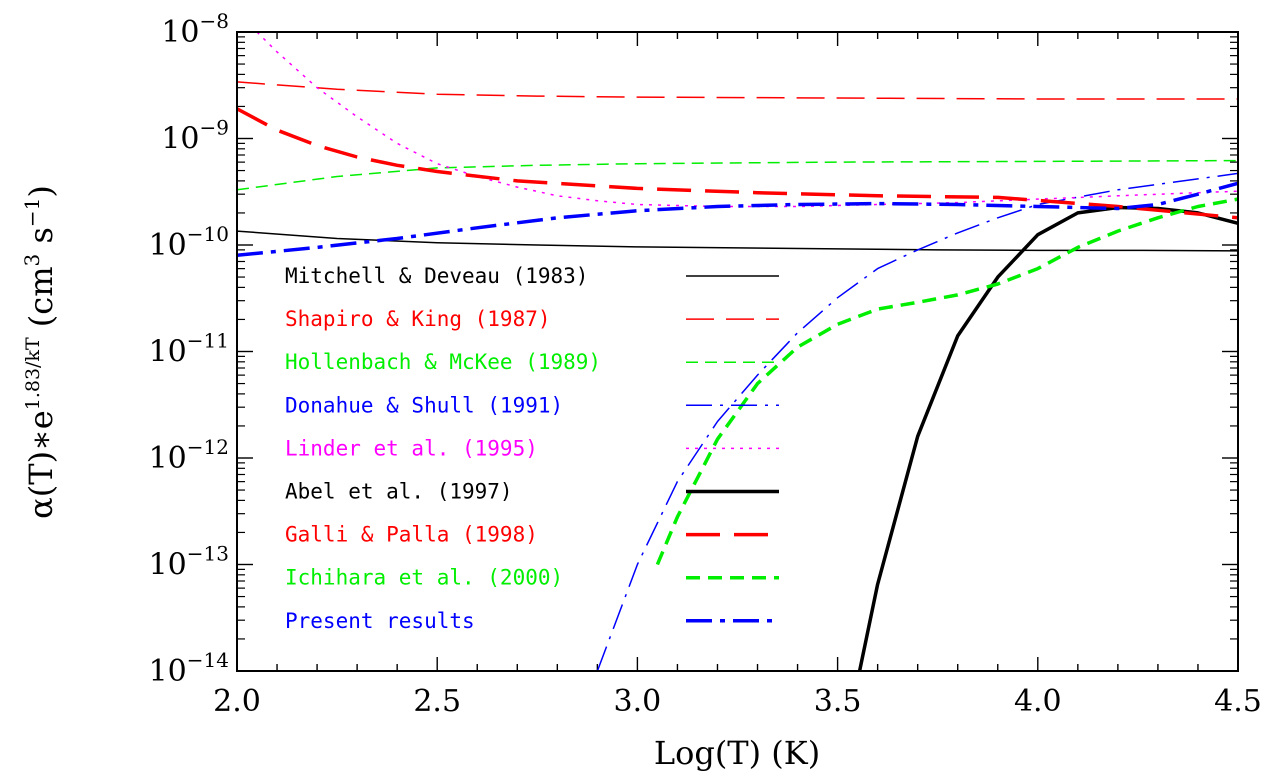  I want to click on legend-label-3: Hollenbach & McKee (1989), so click(443, 362).